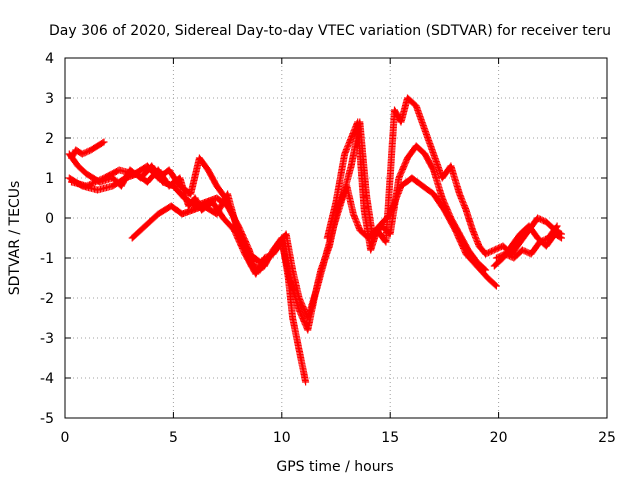  I want to click on y-tick-label: 4, so click(49, 59).